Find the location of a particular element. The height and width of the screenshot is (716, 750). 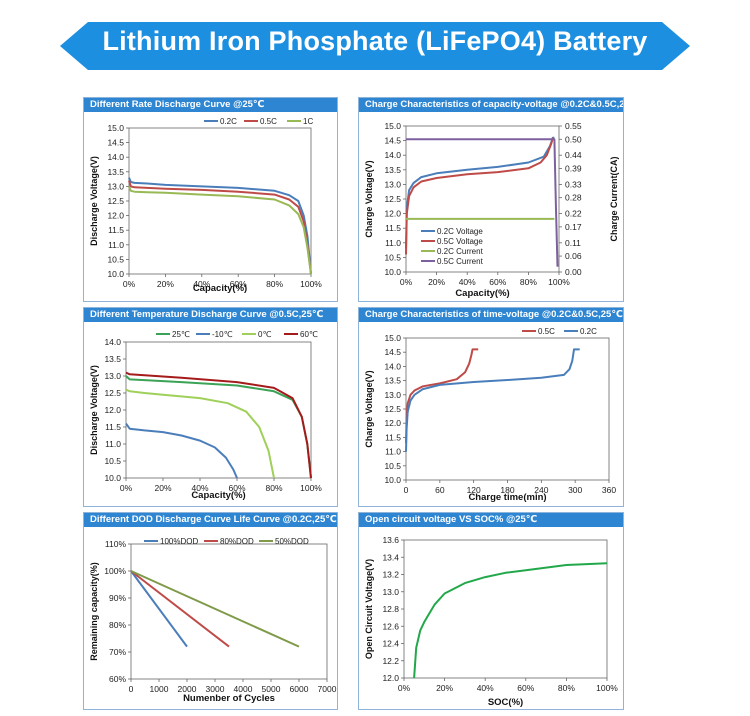

x-tick-label: 5000 is located at coordinates (271, 689).